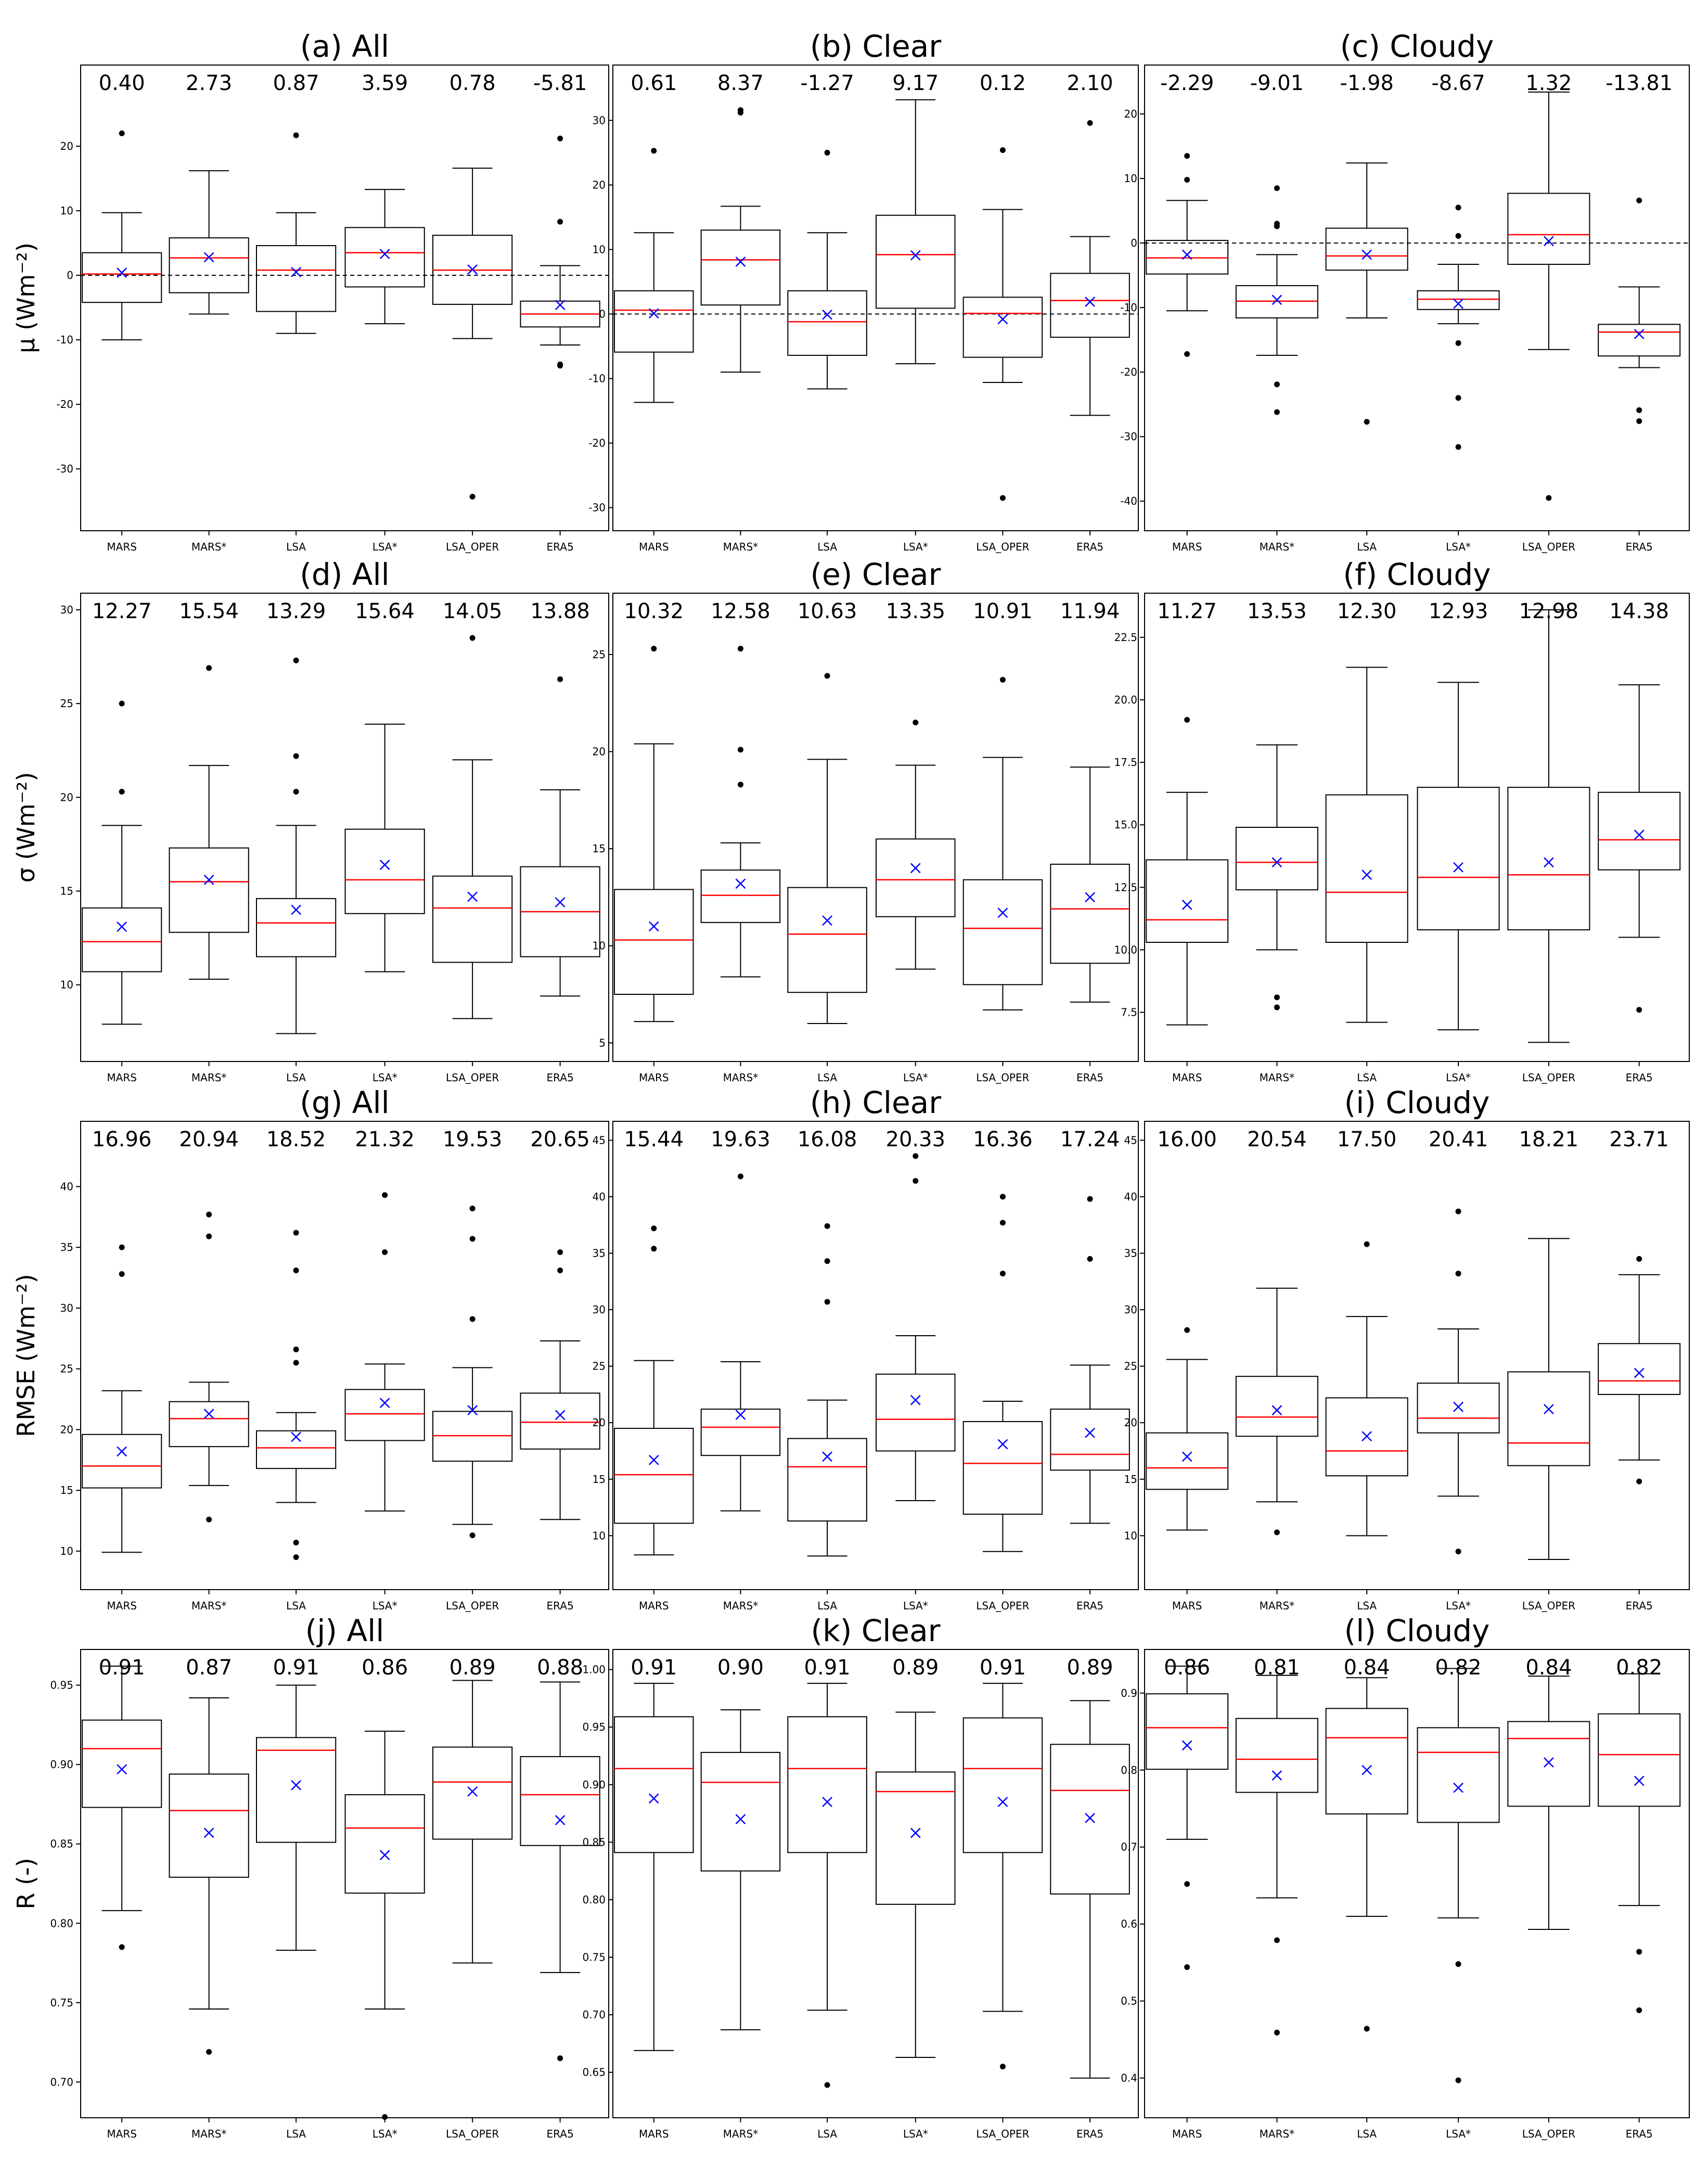  I want to click on panel-5-xtick-label: LSA, so click(1367, 1077).